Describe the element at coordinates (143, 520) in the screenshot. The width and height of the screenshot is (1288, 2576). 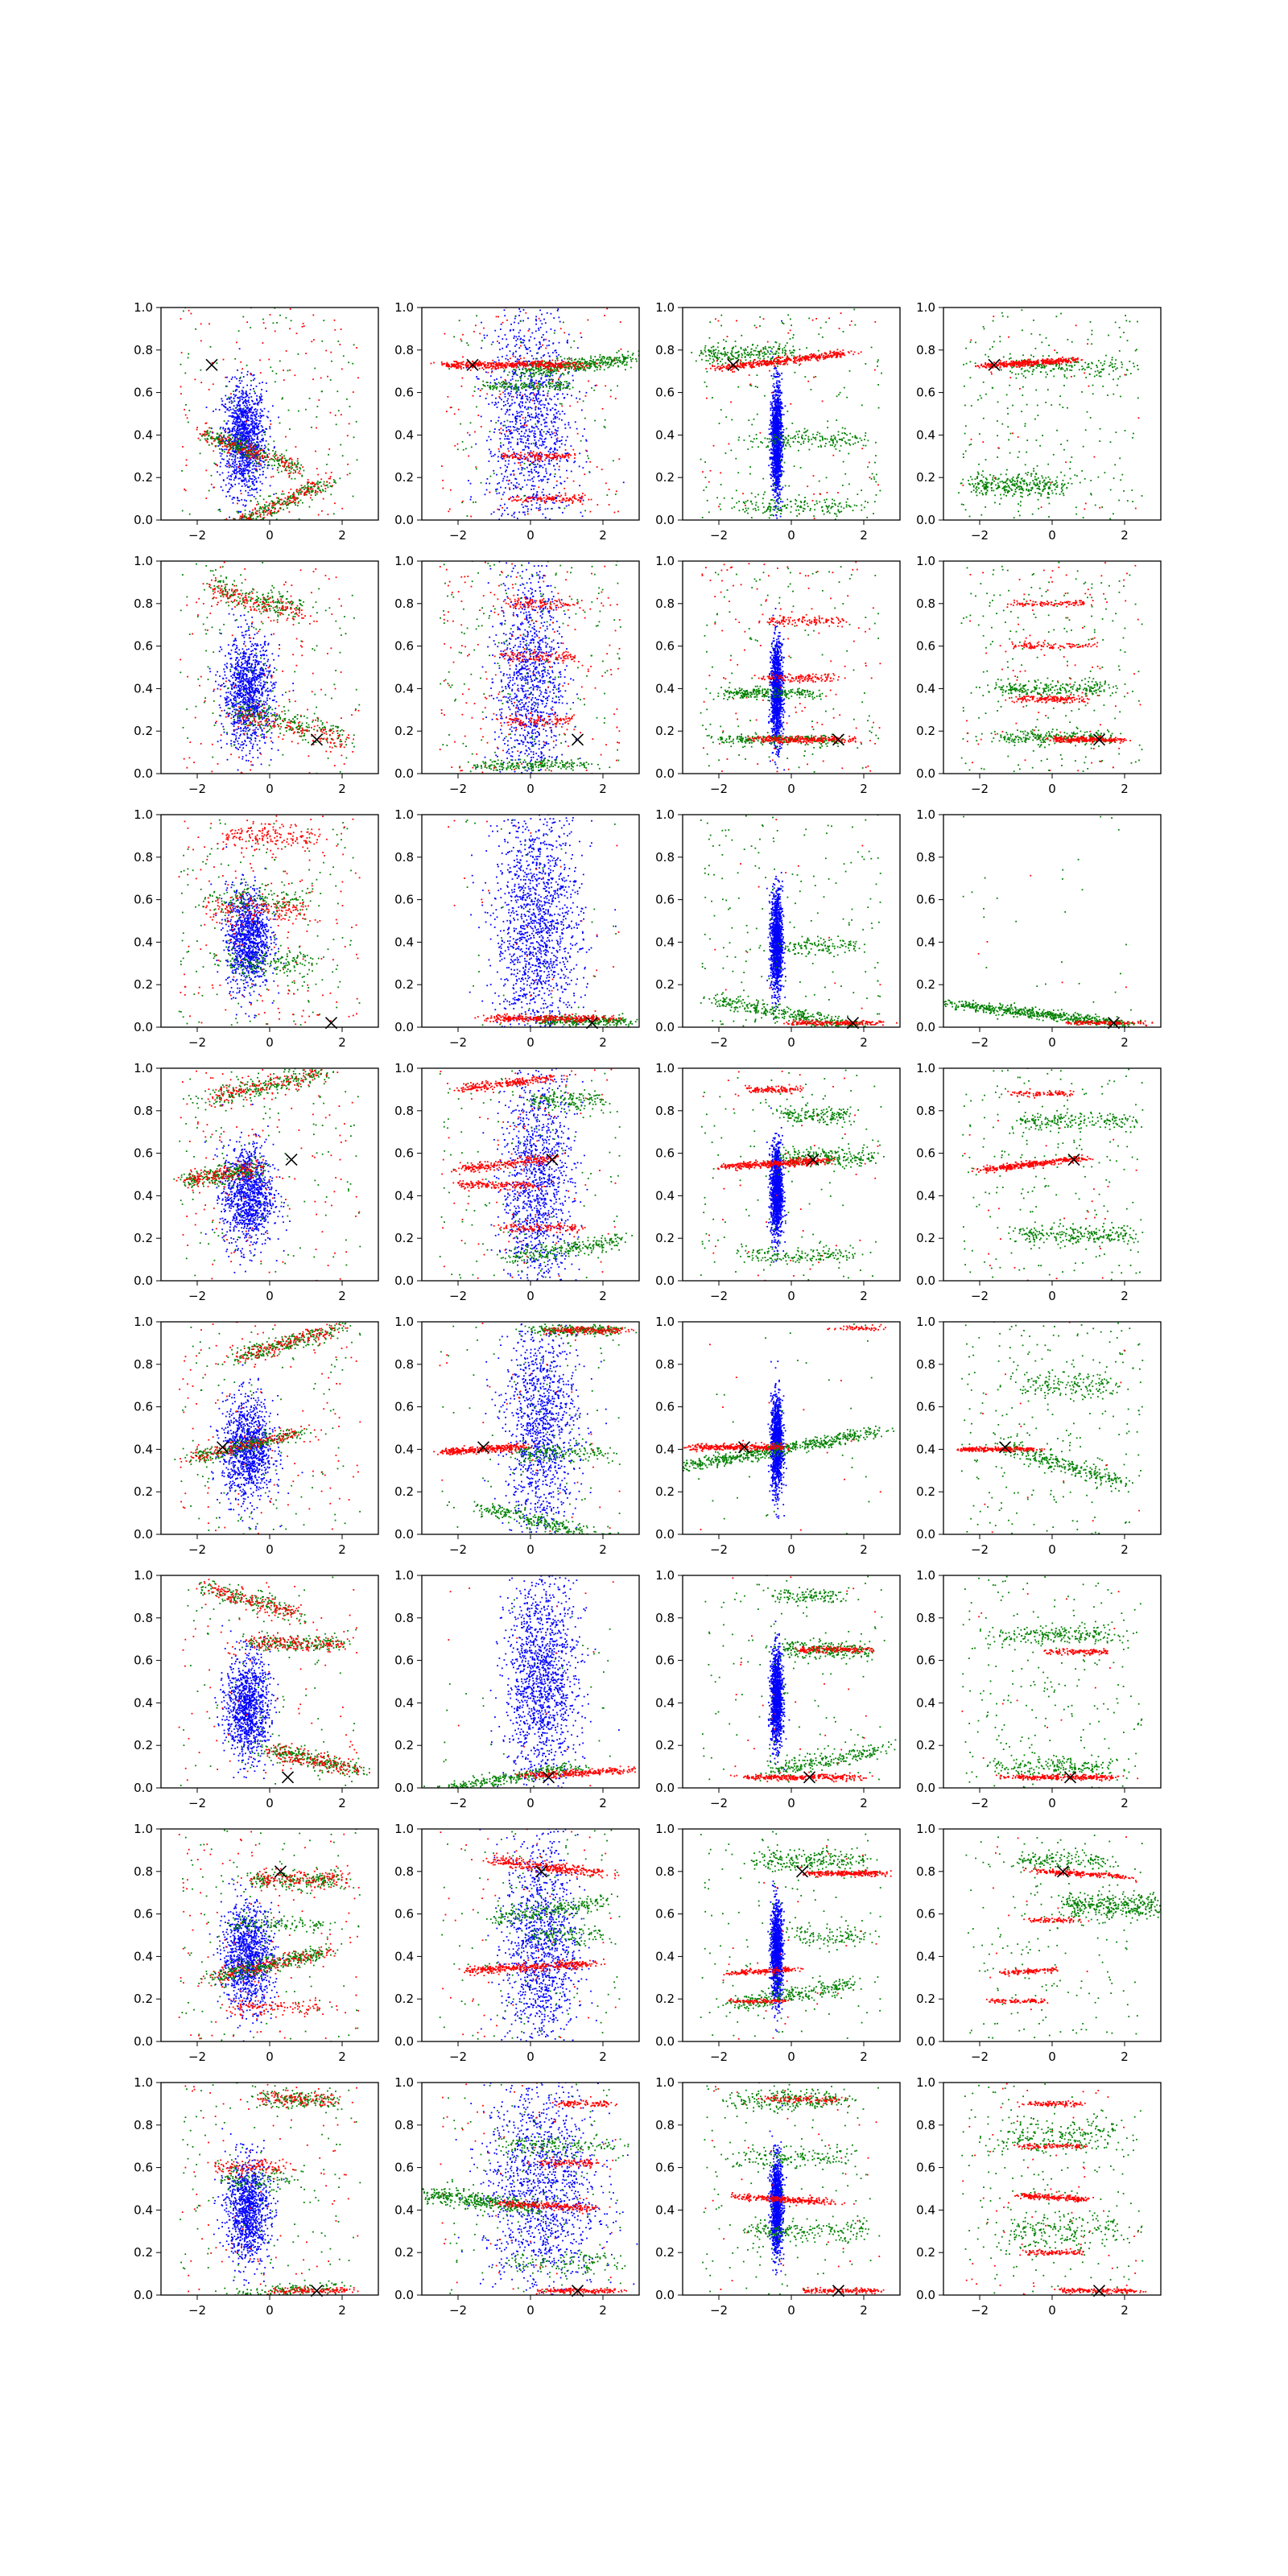
I see `y-tick-label: 0.0` at that location.